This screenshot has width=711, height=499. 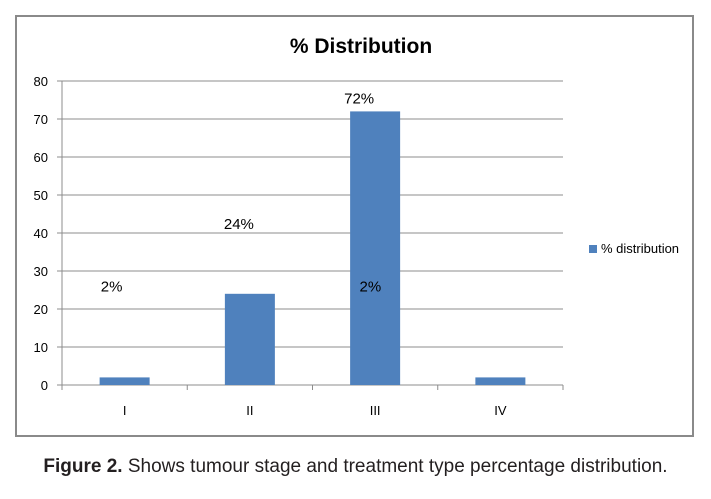 I want to click on bar-III, so click(x=375, y=248).